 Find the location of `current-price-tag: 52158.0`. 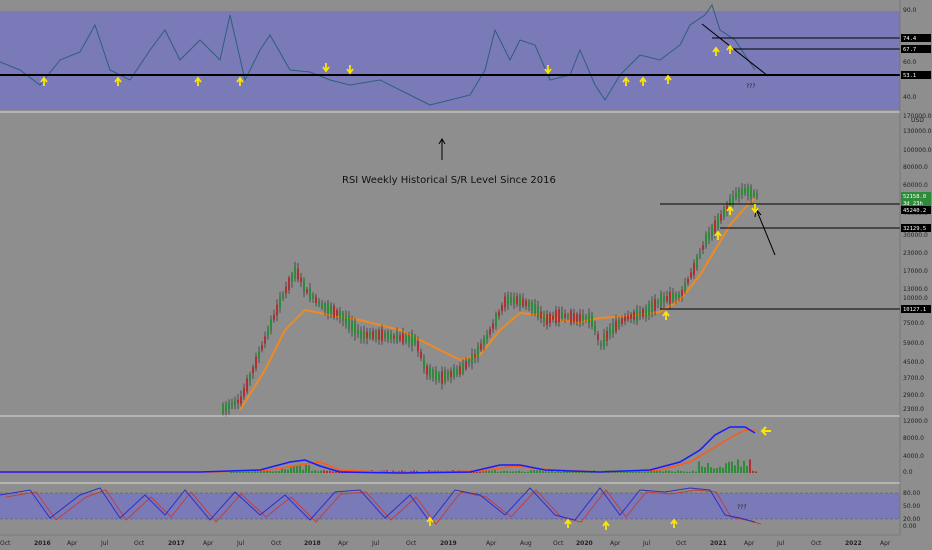

current-price-tag: 52158.0 is located at coordinates (914, 197).